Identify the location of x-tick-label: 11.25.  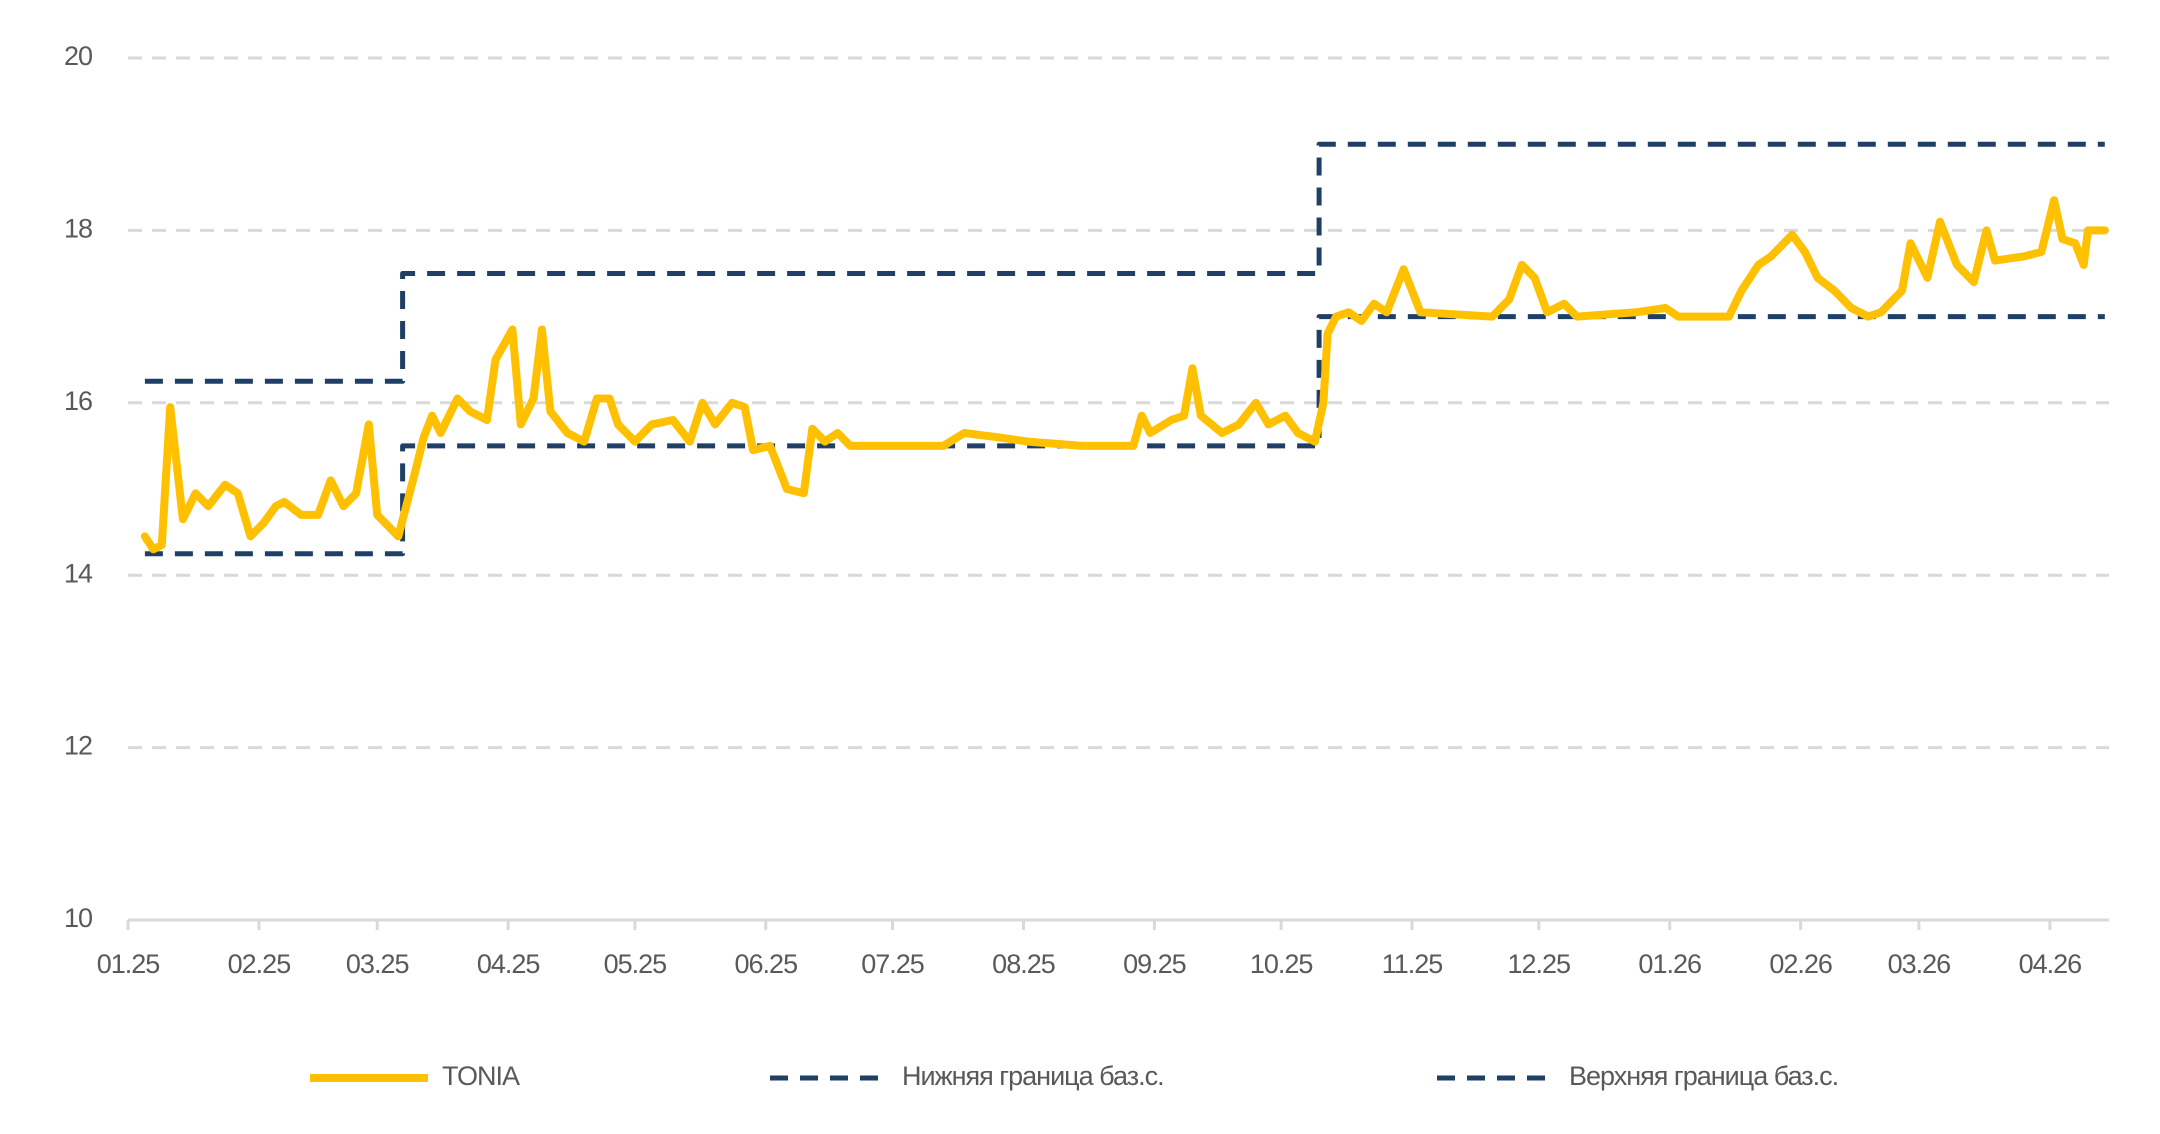
(1412, 964).